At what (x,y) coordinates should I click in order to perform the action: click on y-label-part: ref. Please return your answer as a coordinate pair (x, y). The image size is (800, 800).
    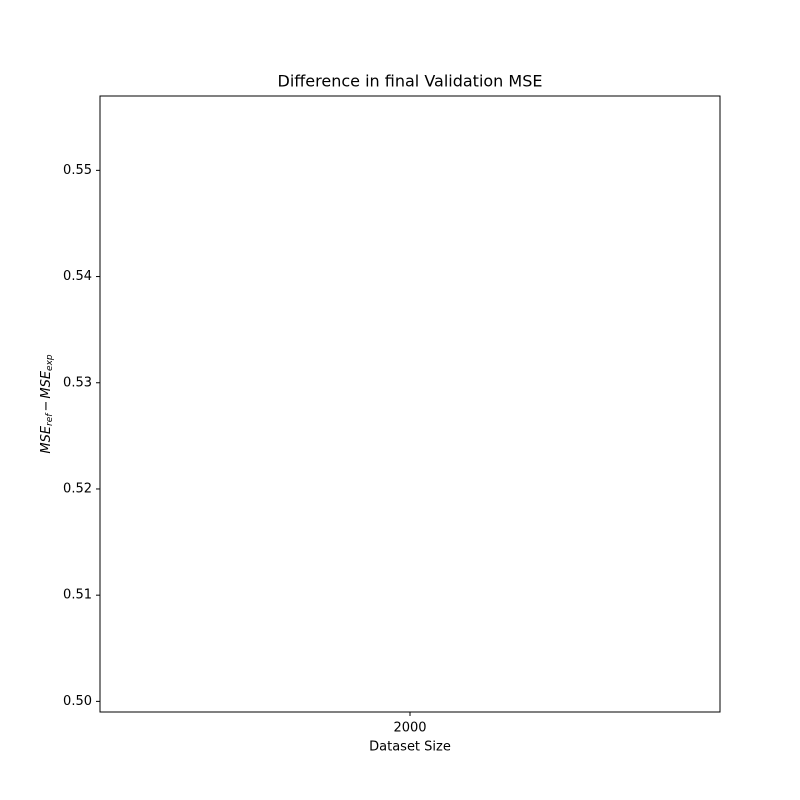
    Looking at the image, I should click on (50, 419).